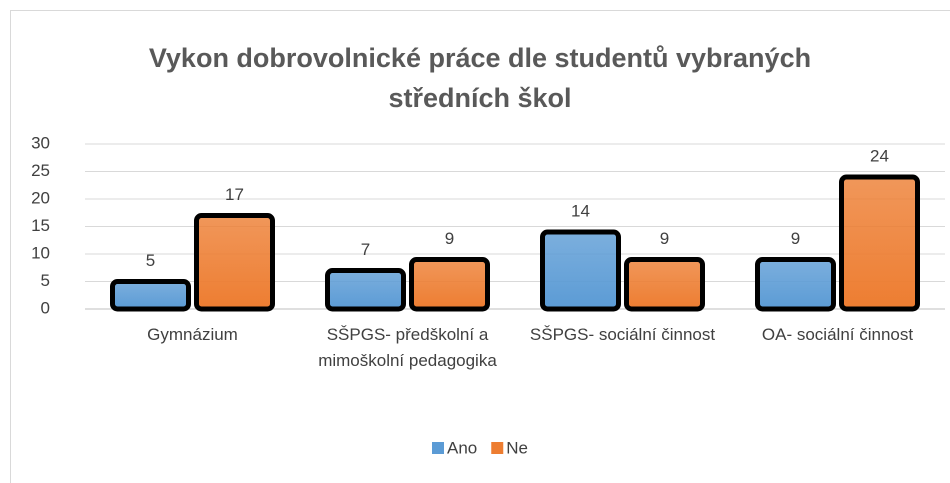 The width and height of the screenshot is (950, 483). What do you see at coordinates (192, 334) in the screenshot?
I see `x-tick-label: Gymnázium` at bounding box center [192, 334].